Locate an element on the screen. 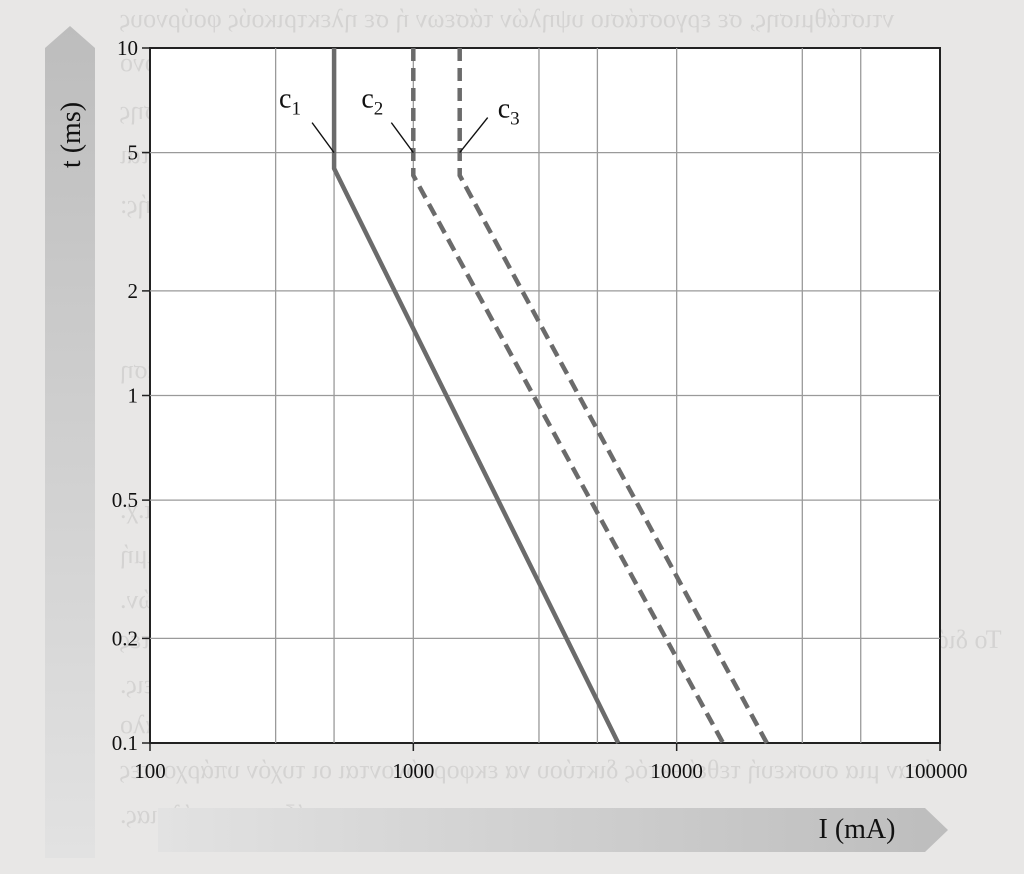  series-labels: c1 c2 c3 is located at coordinates (399, 107).